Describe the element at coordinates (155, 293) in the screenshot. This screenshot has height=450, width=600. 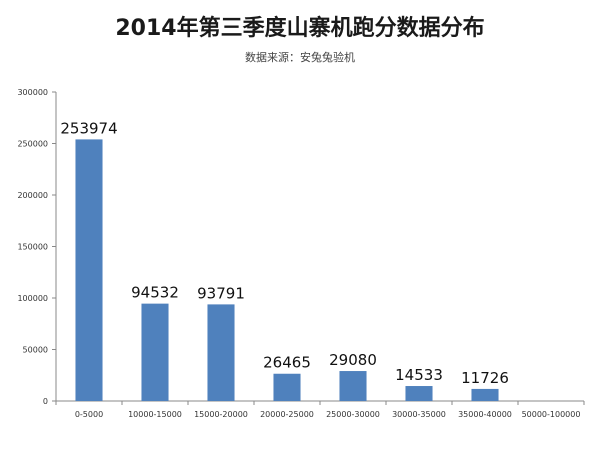
I see `data-label: 94532` at that location.